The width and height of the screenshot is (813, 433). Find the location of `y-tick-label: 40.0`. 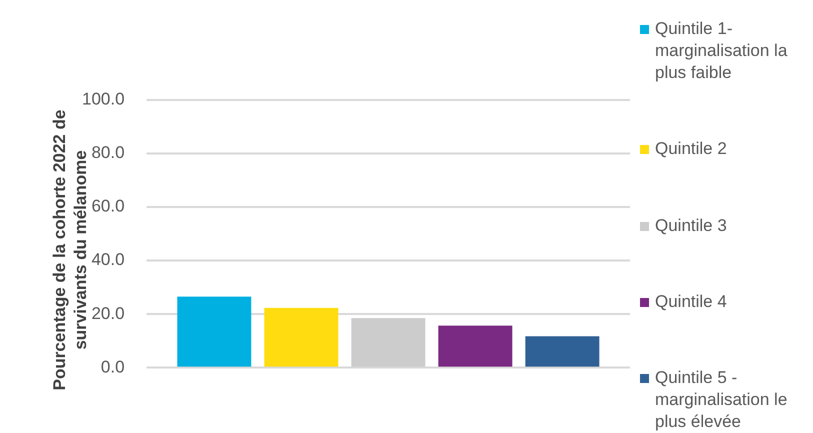

y-tick-label: 40.0 is located at coordinates (108, 260).